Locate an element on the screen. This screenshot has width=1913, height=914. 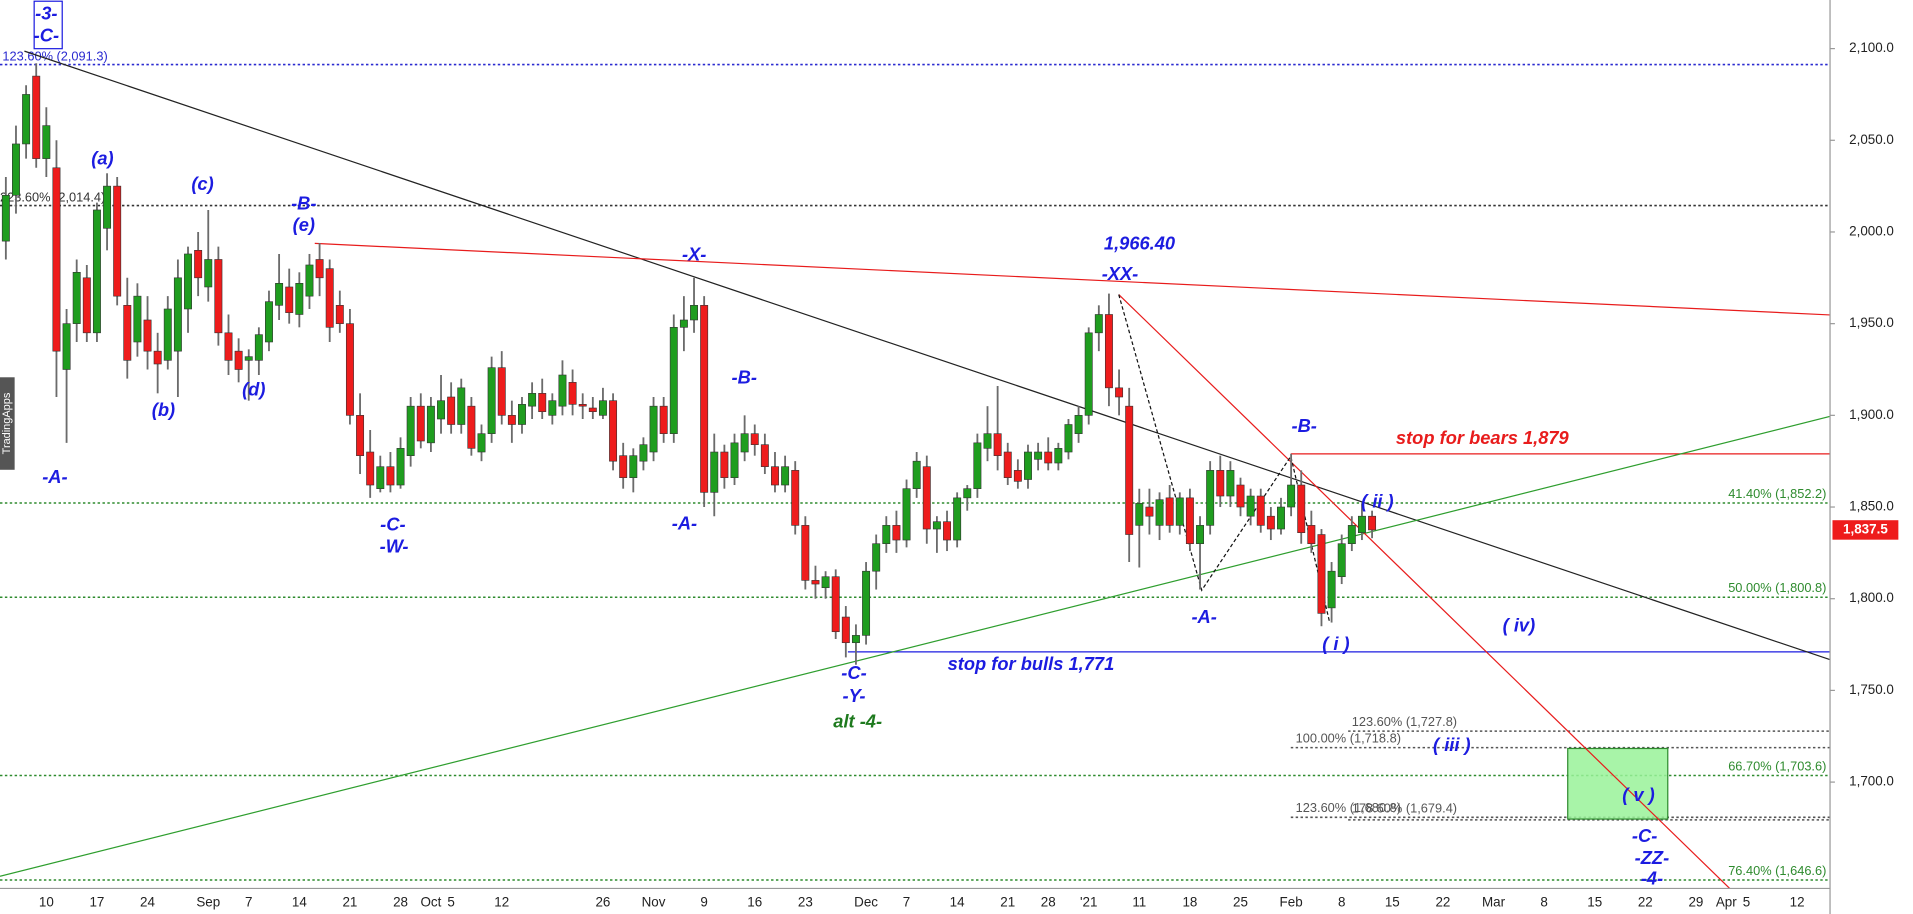
target-box is located at coordinates (1618, 783).